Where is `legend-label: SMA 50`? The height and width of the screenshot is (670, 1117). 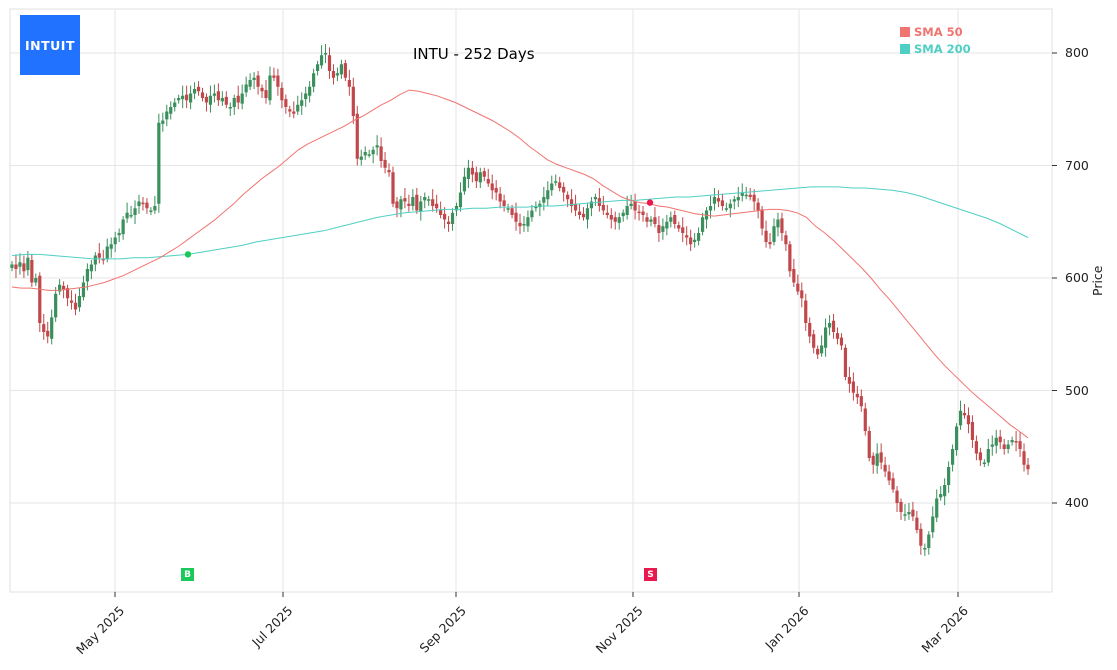
legend-label: SMA 50 is located at coordinates (938, 32).